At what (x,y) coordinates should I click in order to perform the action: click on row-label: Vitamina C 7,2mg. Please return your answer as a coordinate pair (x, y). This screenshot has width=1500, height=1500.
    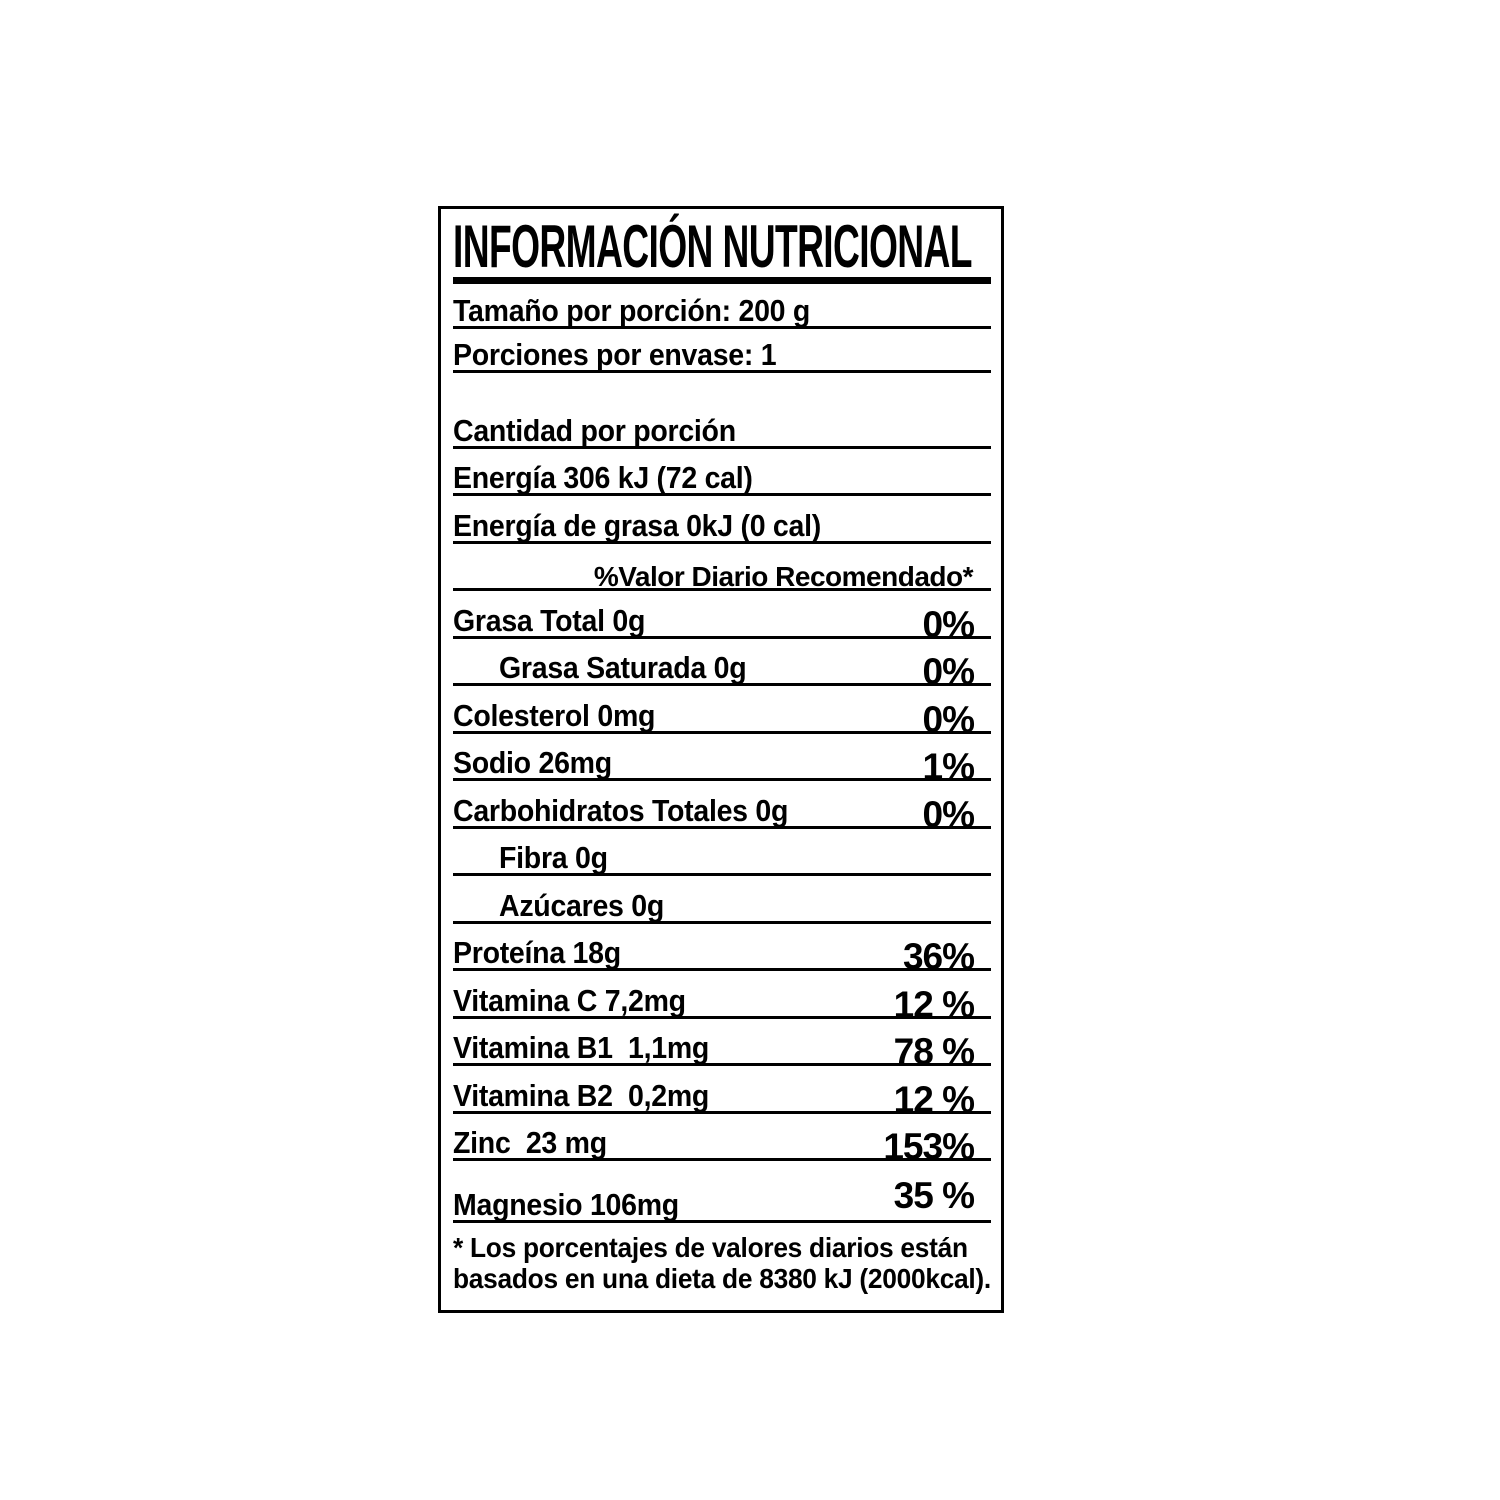
    Looking at the image, I should click on (569, 1000).